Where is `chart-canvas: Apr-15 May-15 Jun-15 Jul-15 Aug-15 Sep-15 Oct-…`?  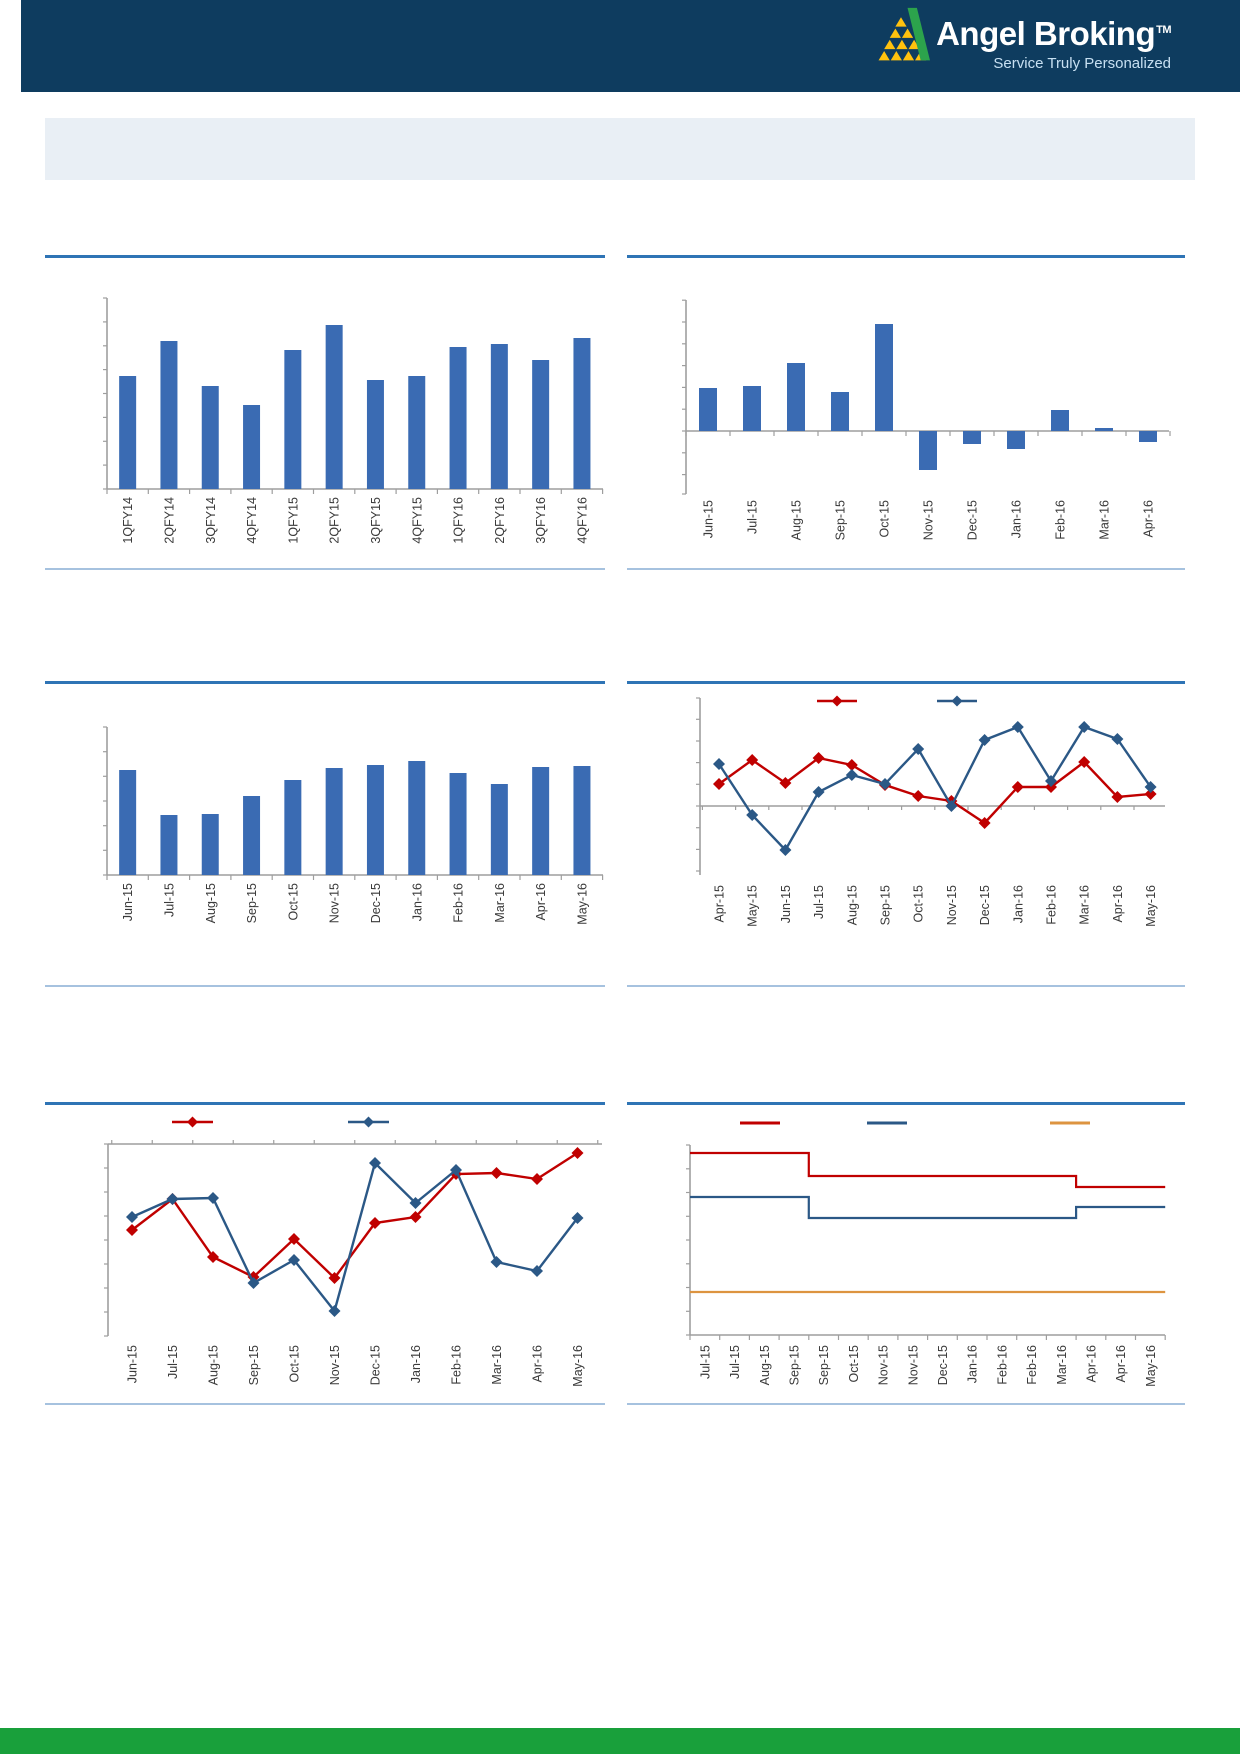 chart-canvas: Apr-15 May-15 Jun-15 Jul-15 Aug-15 Sep-15 Oct-… is located at coordinates (930, 811).